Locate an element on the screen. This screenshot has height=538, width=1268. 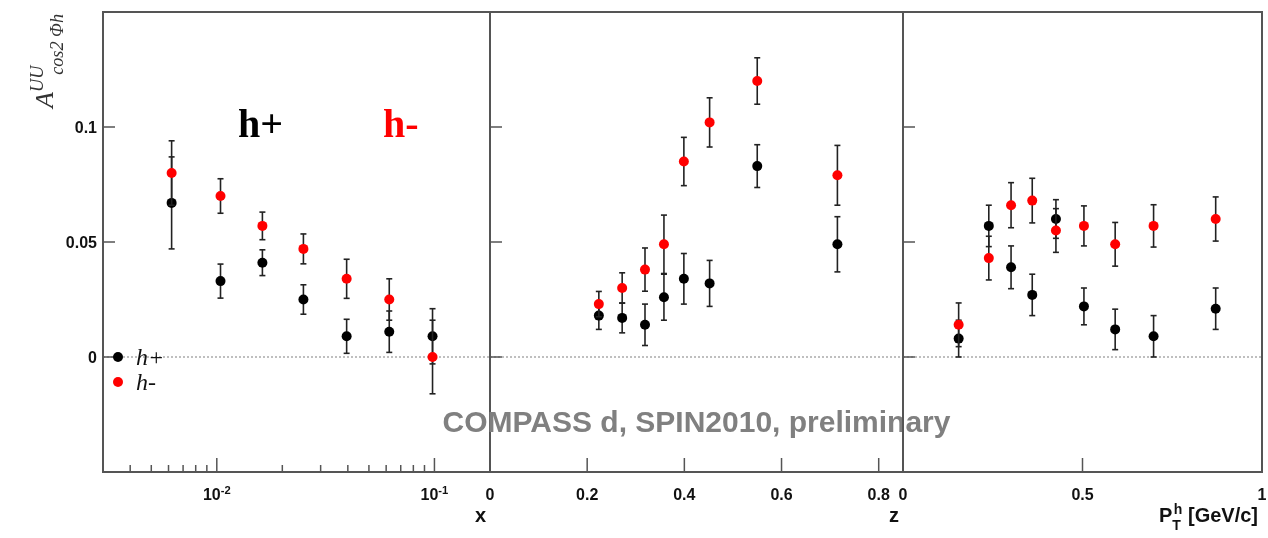
x-tick-label: 0.2 is located at coordinates (587, 494).